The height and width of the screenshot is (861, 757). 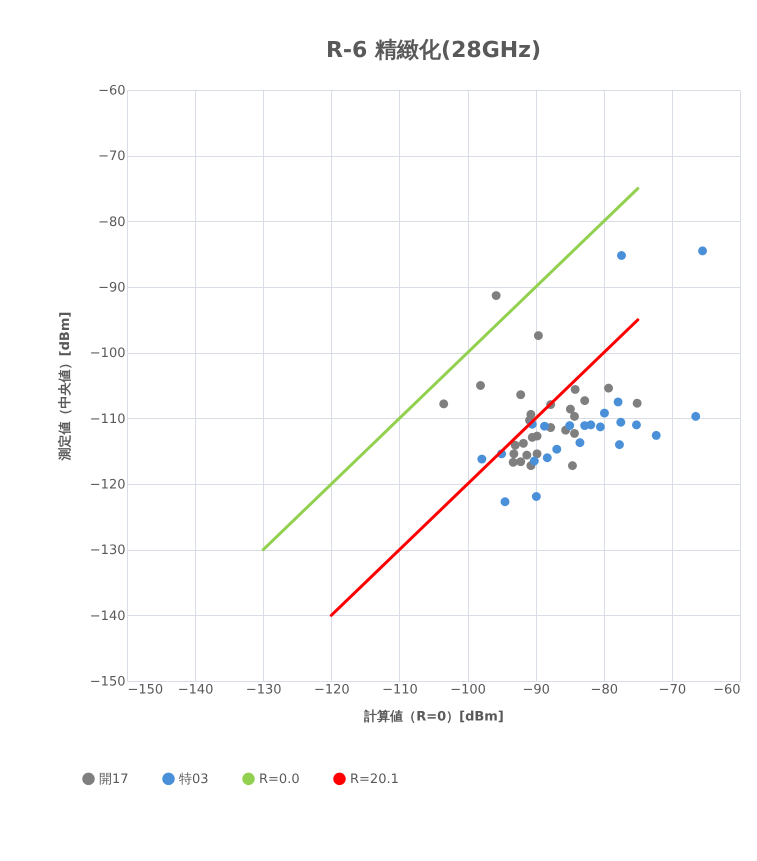 What do you see at coordinates (604, 690) in the screenshot?
I see `x-tick-label: −80` at bounding box center [604, 690].